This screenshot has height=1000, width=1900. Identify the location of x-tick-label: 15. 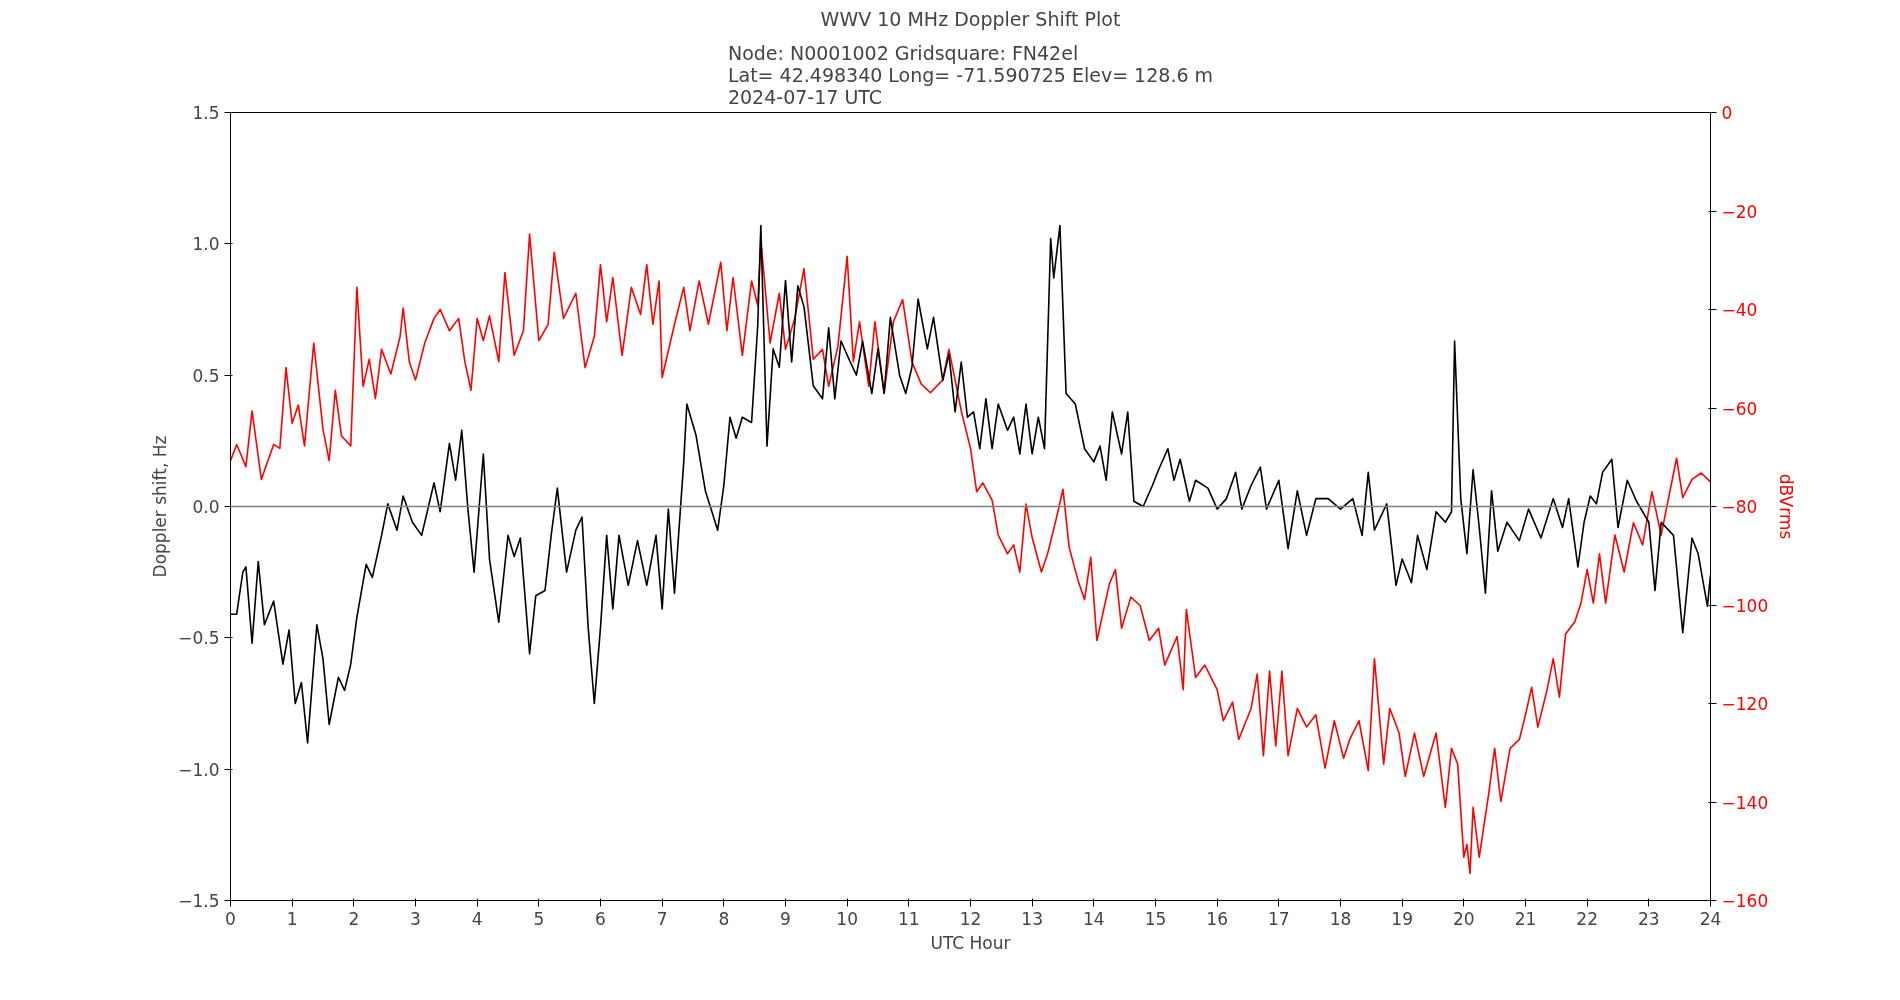
(1155, 918).